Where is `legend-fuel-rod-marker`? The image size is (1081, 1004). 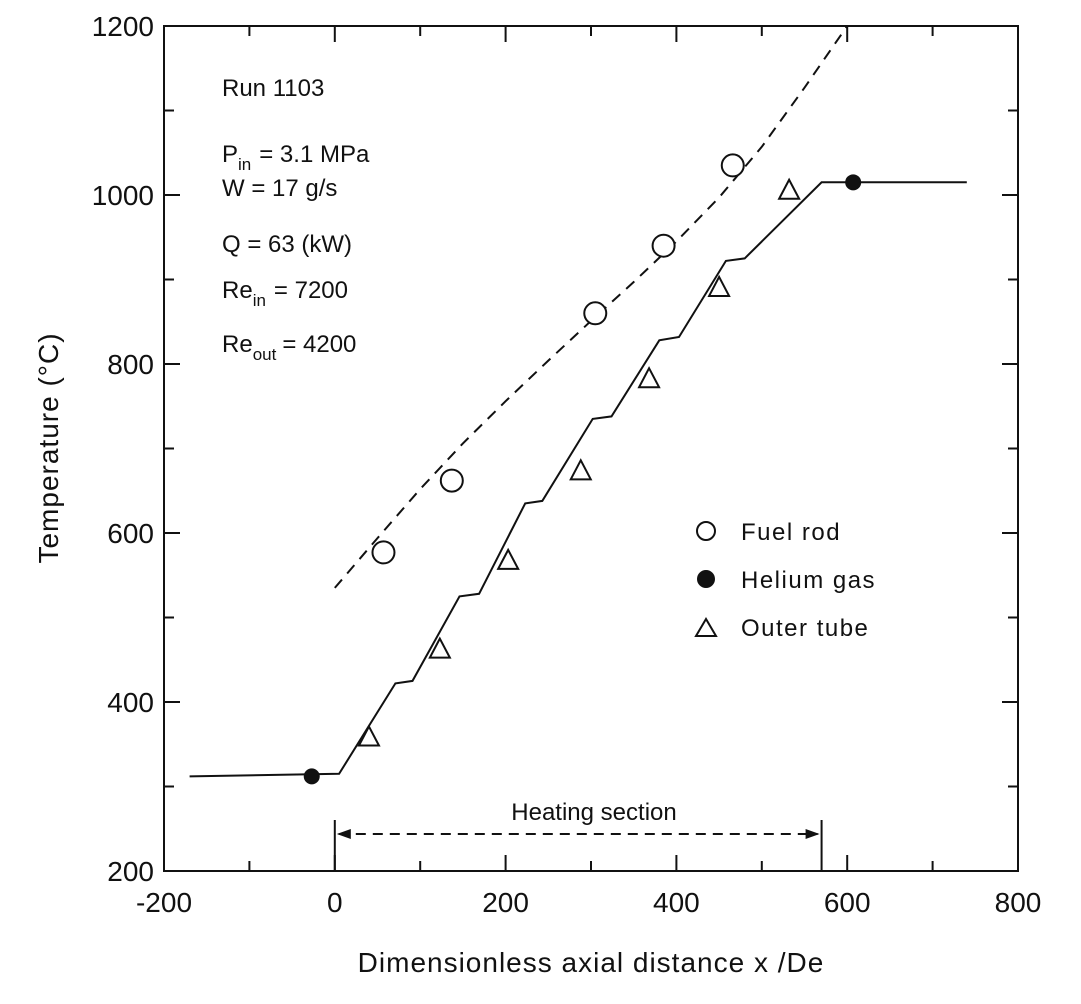
legend-fuel-rod-marker is located at coordinates (706, 531).